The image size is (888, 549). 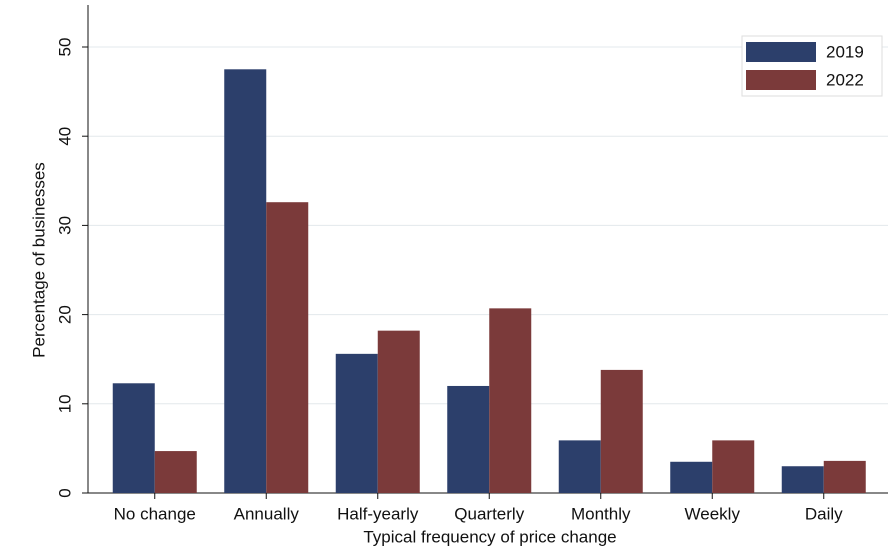 I want to click on y-tick-label: 10, so click(x=64, y=403).